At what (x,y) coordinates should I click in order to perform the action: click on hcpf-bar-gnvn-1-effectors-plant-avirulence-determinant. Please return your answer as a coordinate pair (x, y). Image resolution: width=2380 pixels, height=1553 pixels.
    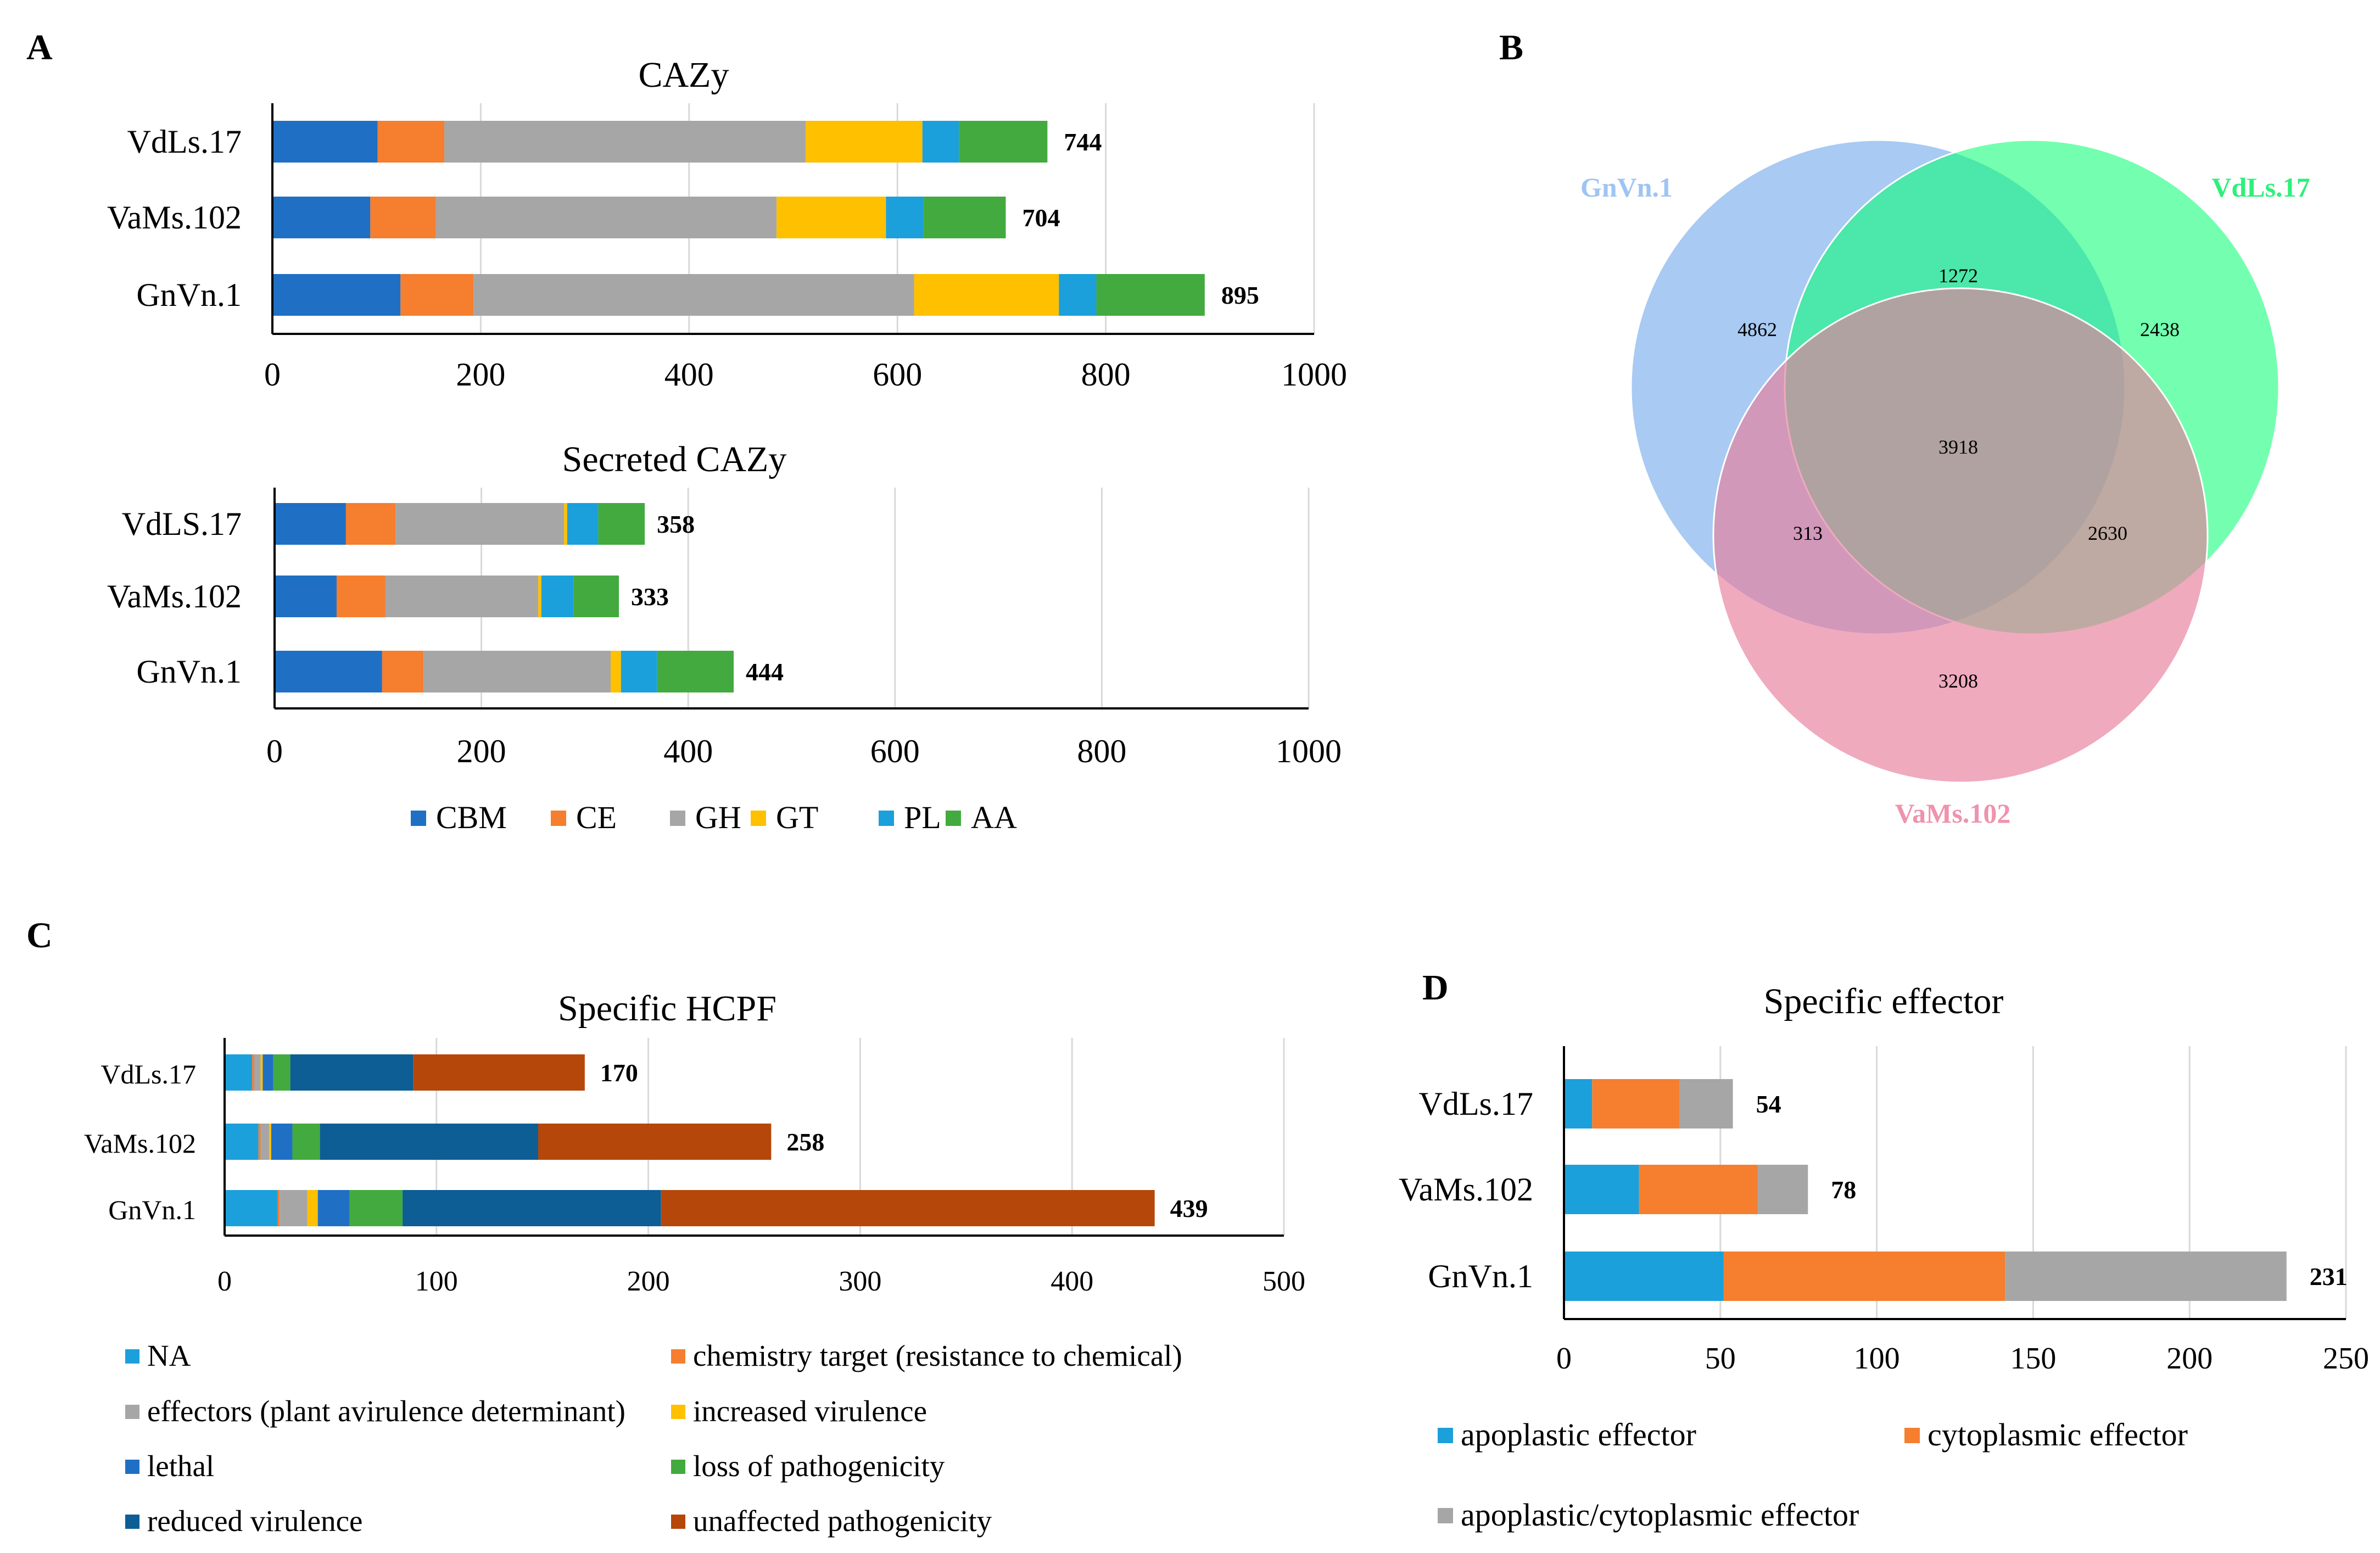
    Looking at the image, I should click on (294, 1208).